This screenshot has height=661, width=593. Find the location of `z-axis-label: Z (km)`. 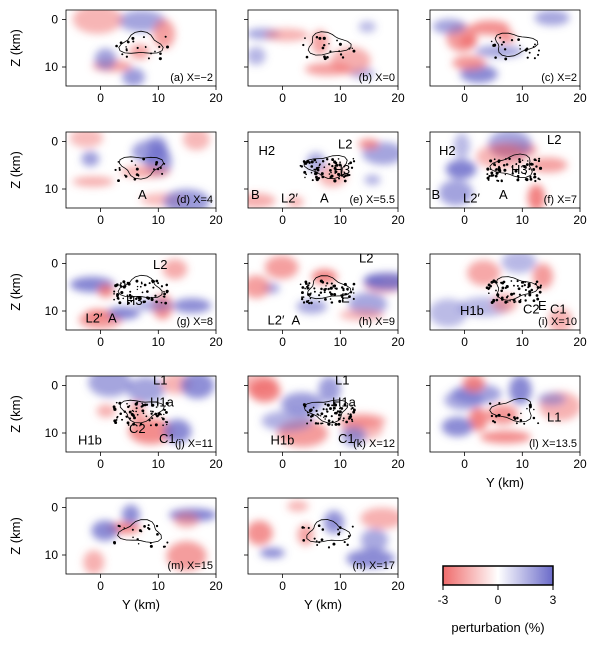

z-axis-label: Z (km) is located at coordinates (15, 292).